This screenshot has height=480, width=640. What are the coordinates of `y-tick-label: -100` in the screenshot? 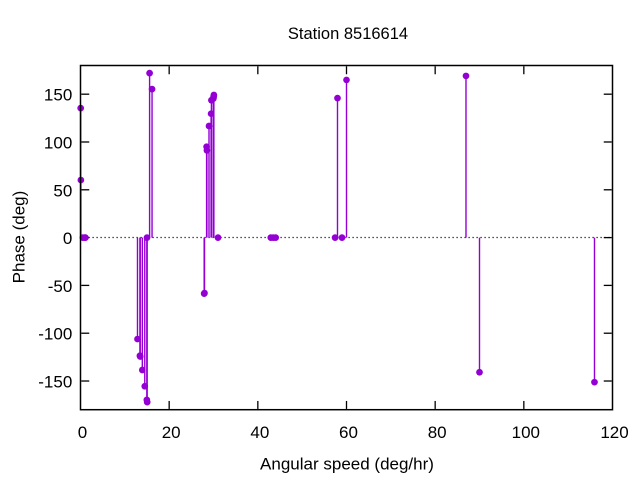 It's located at (55, 334).